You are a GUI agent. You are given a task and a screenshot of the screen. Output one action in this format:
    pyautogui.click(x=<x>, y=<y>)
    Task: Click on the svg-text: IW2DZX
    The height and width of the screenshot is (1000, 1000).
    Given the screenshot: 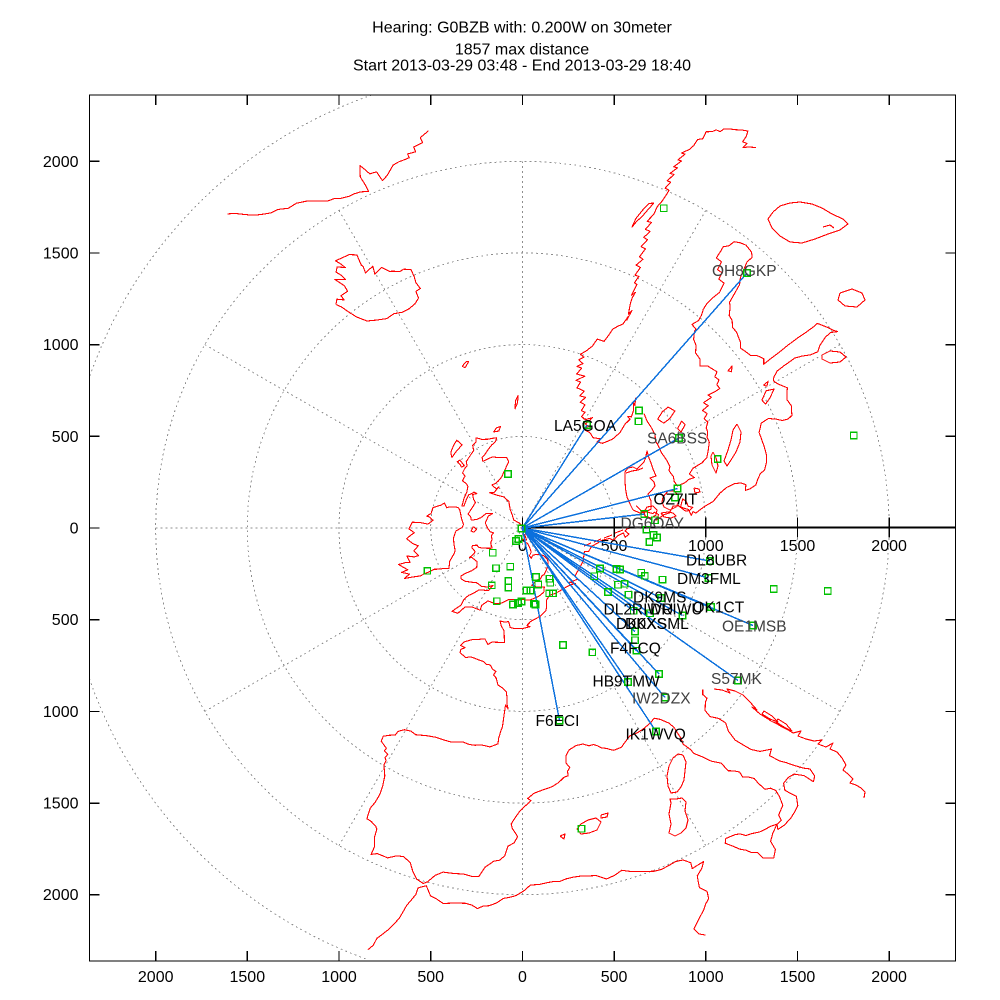 What is the action you would take?
    pyautogui.click(x=661, y=699)
    